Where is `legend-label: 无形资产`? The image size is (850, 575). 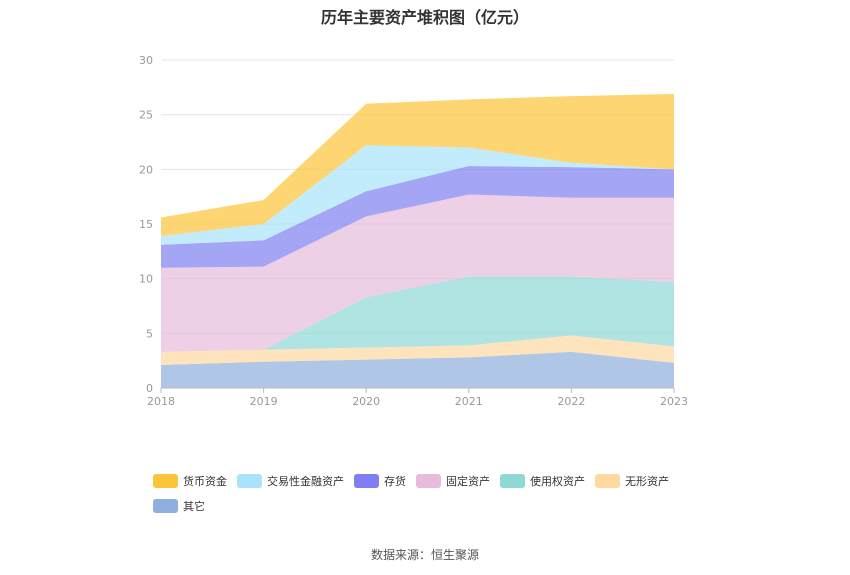
legend-label: 无形资产 is located at coordinates (647, 481).